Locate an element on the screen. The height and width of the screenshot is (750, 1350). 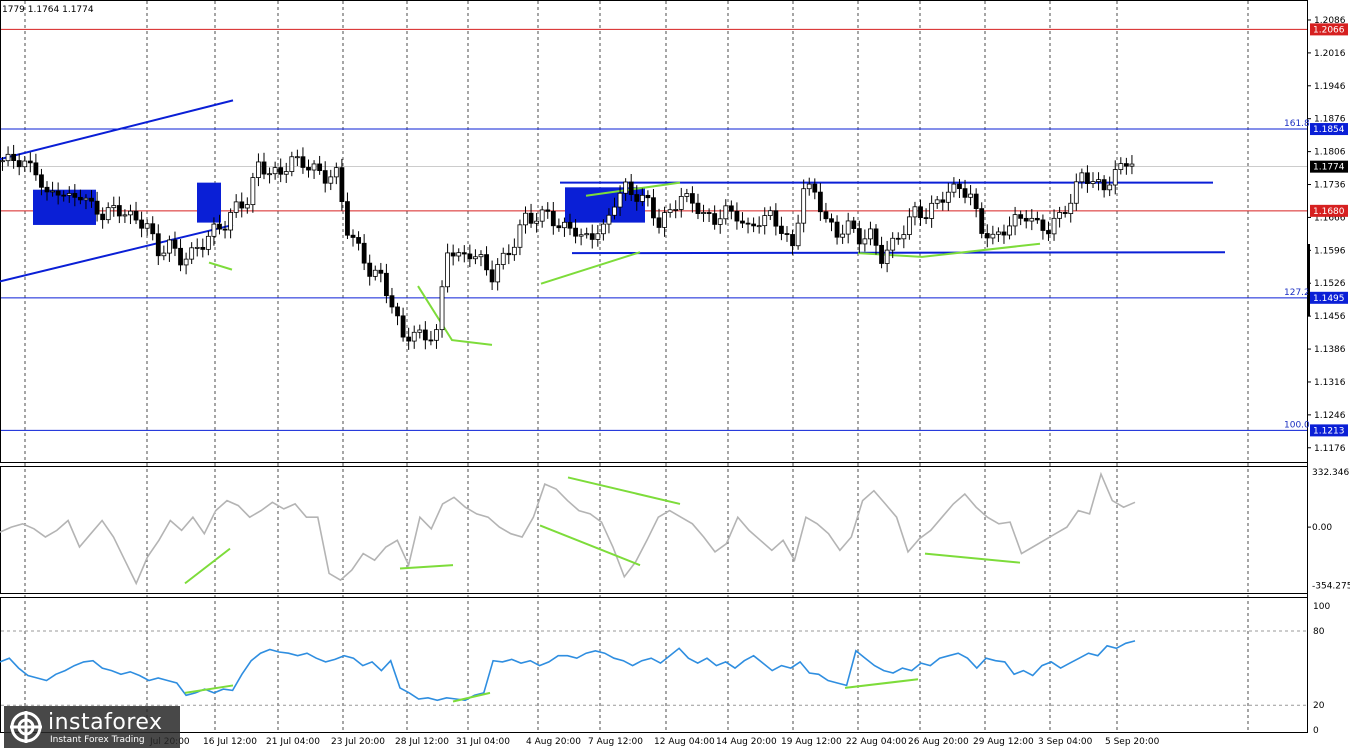
level-label: 1.1680 is located at coordinates (1329, 212).